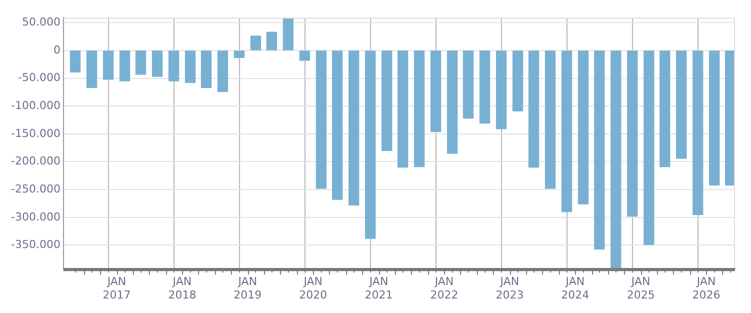  Describe the element at coordinates (444, 288) in the screenshot. I see `x-tick-label: JAN 2022` at that location.